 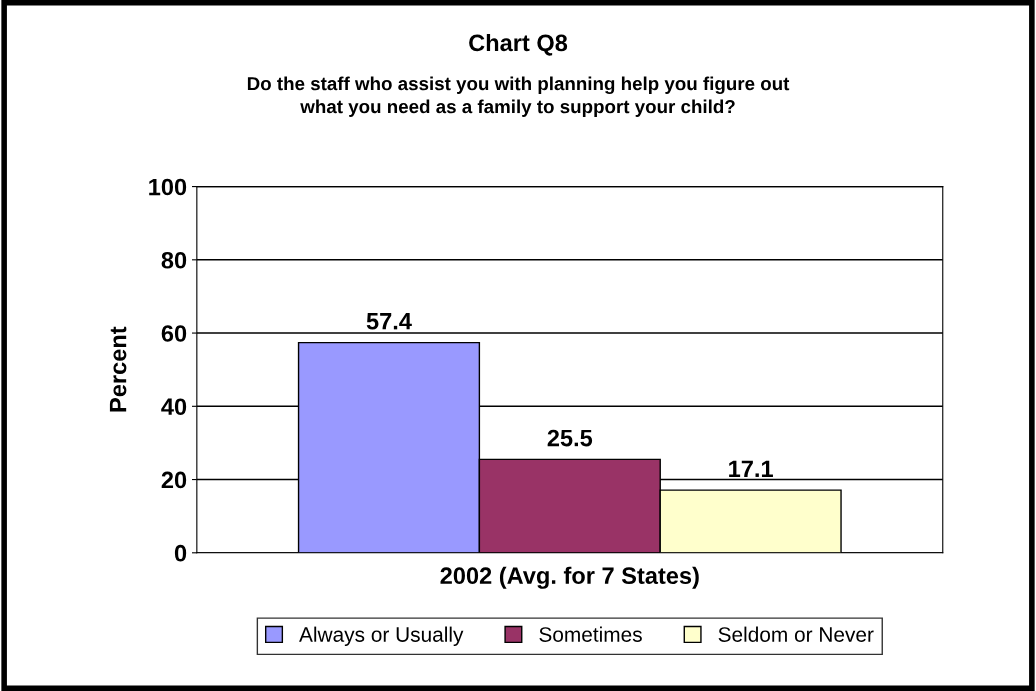 What do you see at coordinates (174, 260) in the screenshot?
I see `y-tick-label: 80` at bounding box center [174, 260].